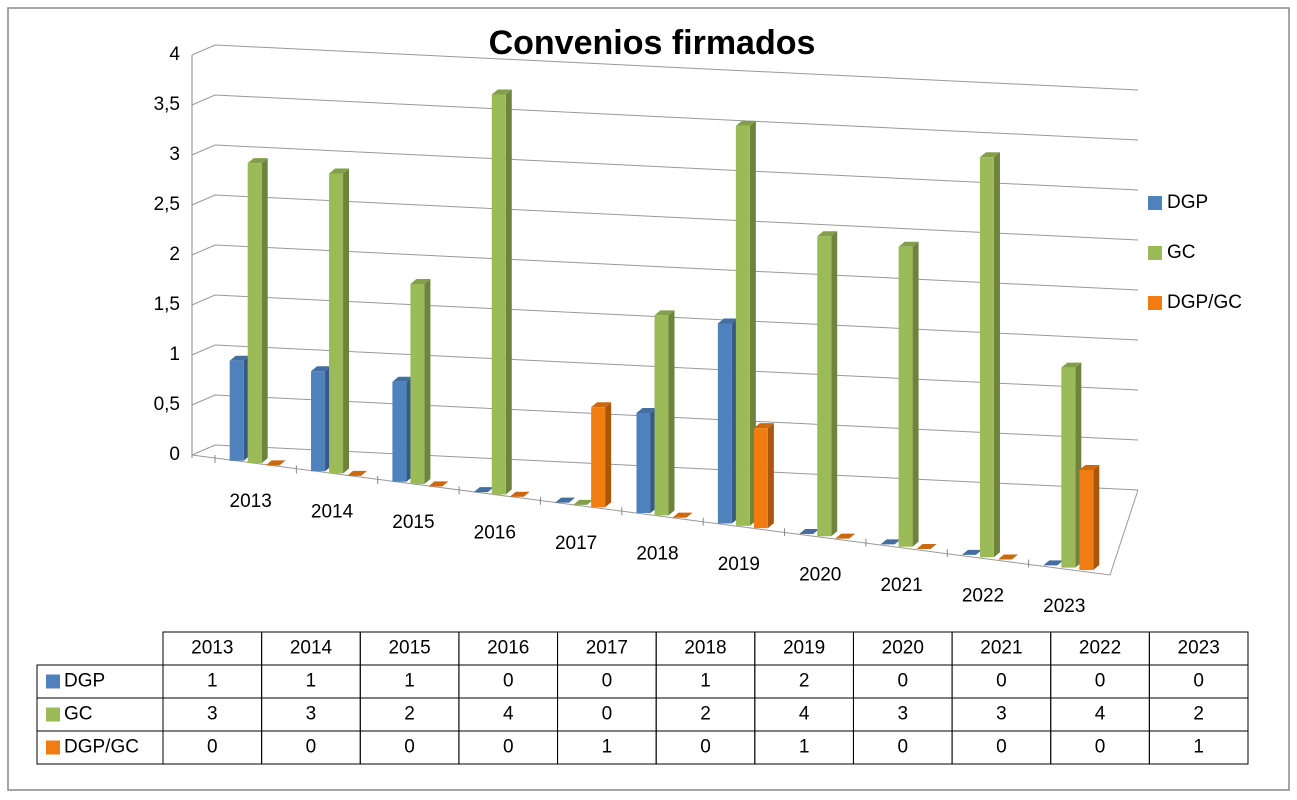  I want to click on x-tick-label: 2016, so click(495, 533).